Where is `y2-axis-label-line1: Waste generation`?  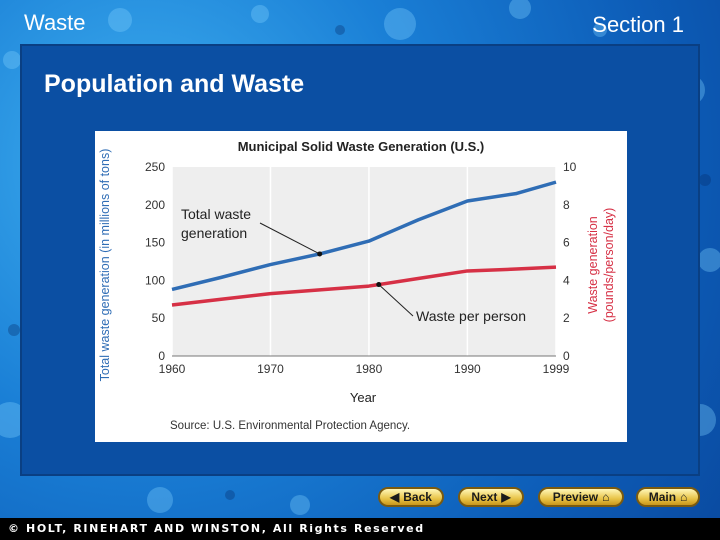
y2-axis-label-line1: Waste generation is located at coordinates (593, 265).